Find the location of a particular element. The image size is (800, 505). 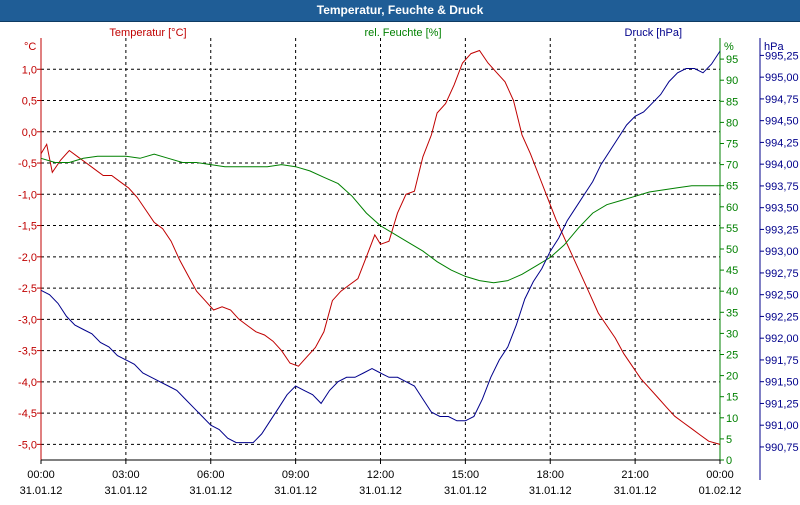

pressure-axis-label: Druck [hPa] is located at coordinates (653, 33).